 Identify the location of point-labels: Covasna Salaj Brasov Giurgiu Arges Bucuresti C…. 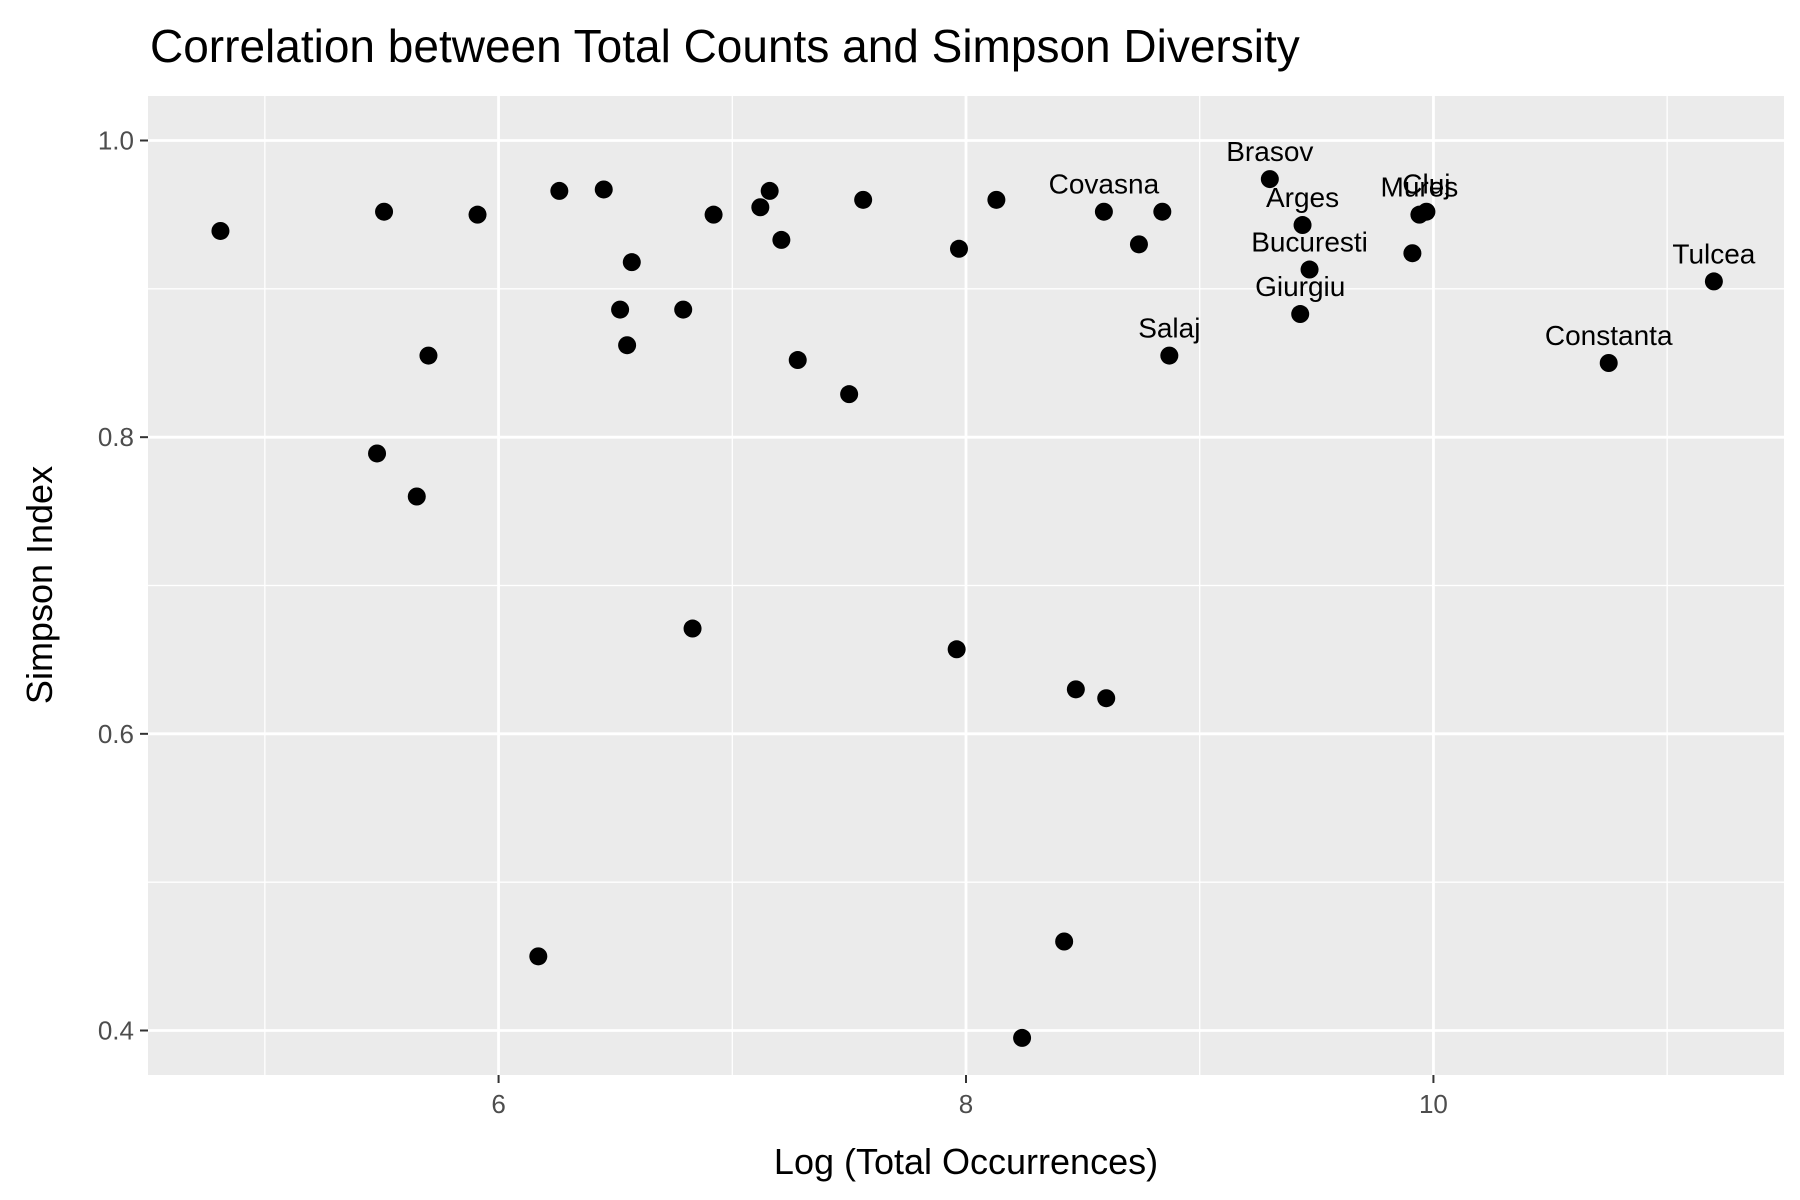
(1402, 243).